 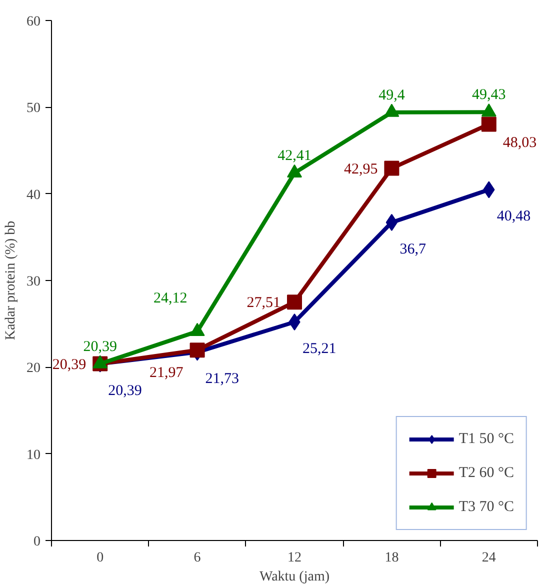 I want to click on data-label: 42,95, so click(x=361, y=169).